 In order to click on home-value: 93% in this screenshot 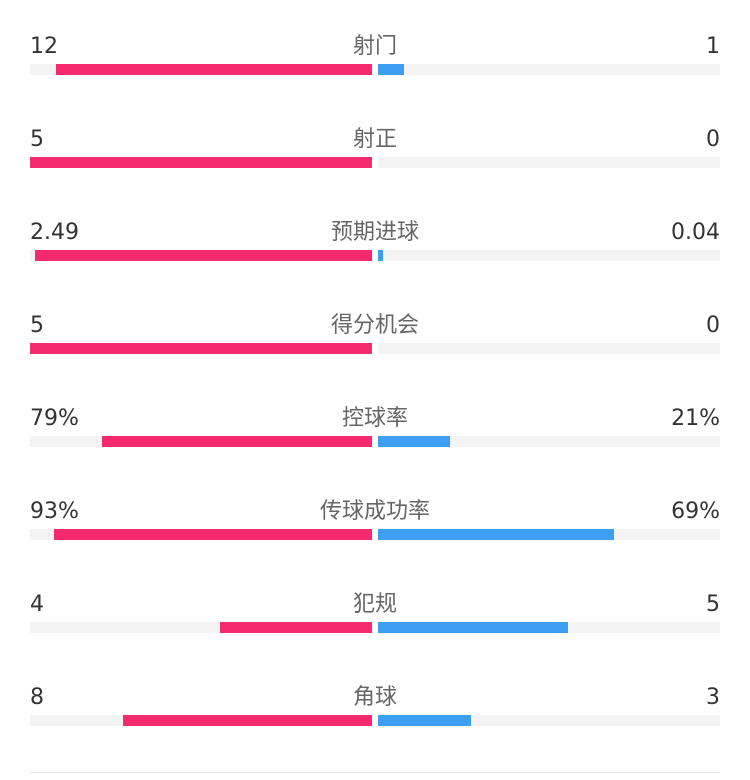, I will do `click(54, 511)`.